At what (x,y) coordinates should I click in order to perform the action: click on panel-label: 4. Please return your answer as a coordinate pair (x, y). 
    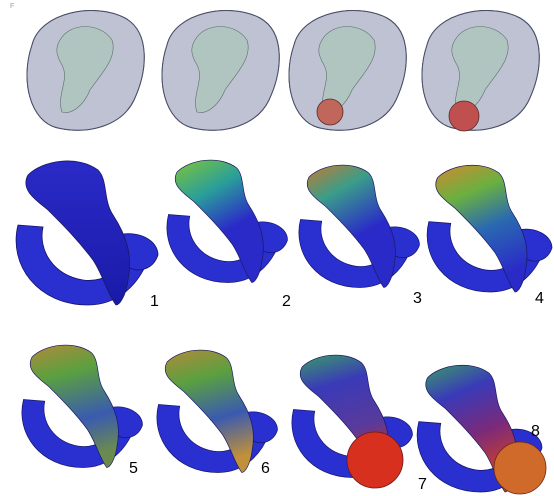
    Looking at the image, I should click on (539, 298).